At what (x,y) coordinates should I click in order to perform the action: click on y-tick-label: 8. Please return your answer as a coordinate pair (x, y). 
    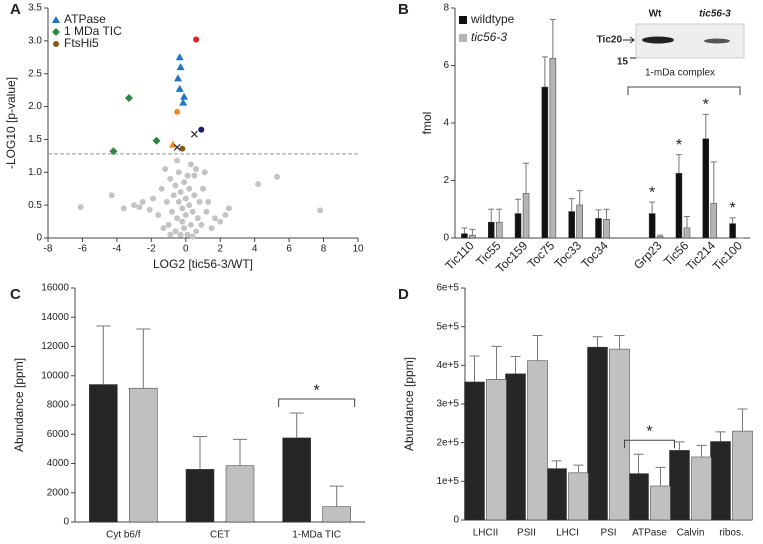
    Looking at the image, I should click on (446, 8).